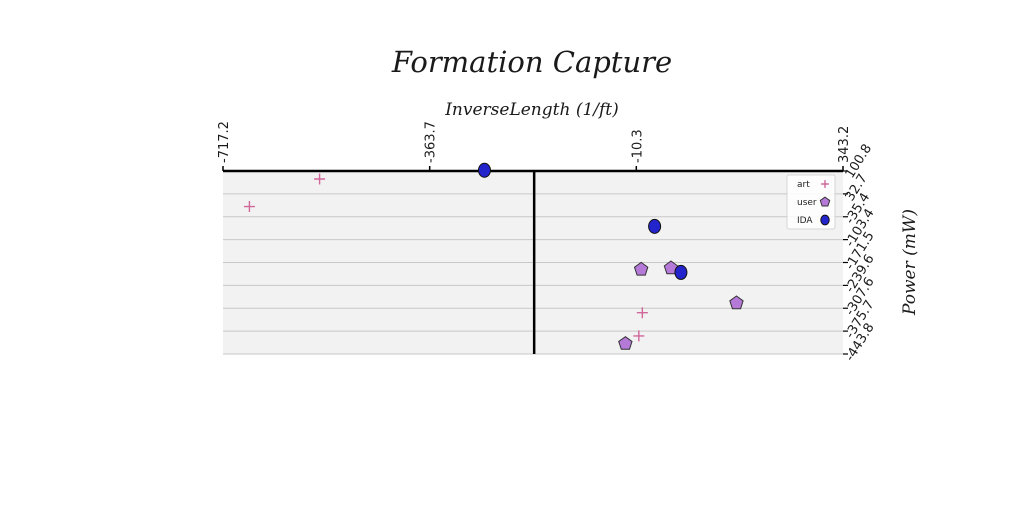  What do you see at coordinates (807, 203) in the screenshot?
I see `legend-label-user: user` at bounding box center [807, 203].